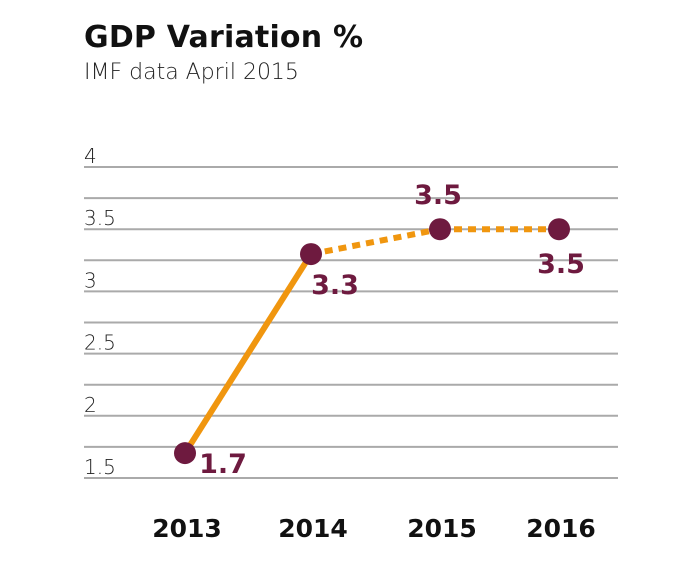  Describe the element at coordinates (90, 156) in the screenshot. I see `y-tick-label: 4` at that location.